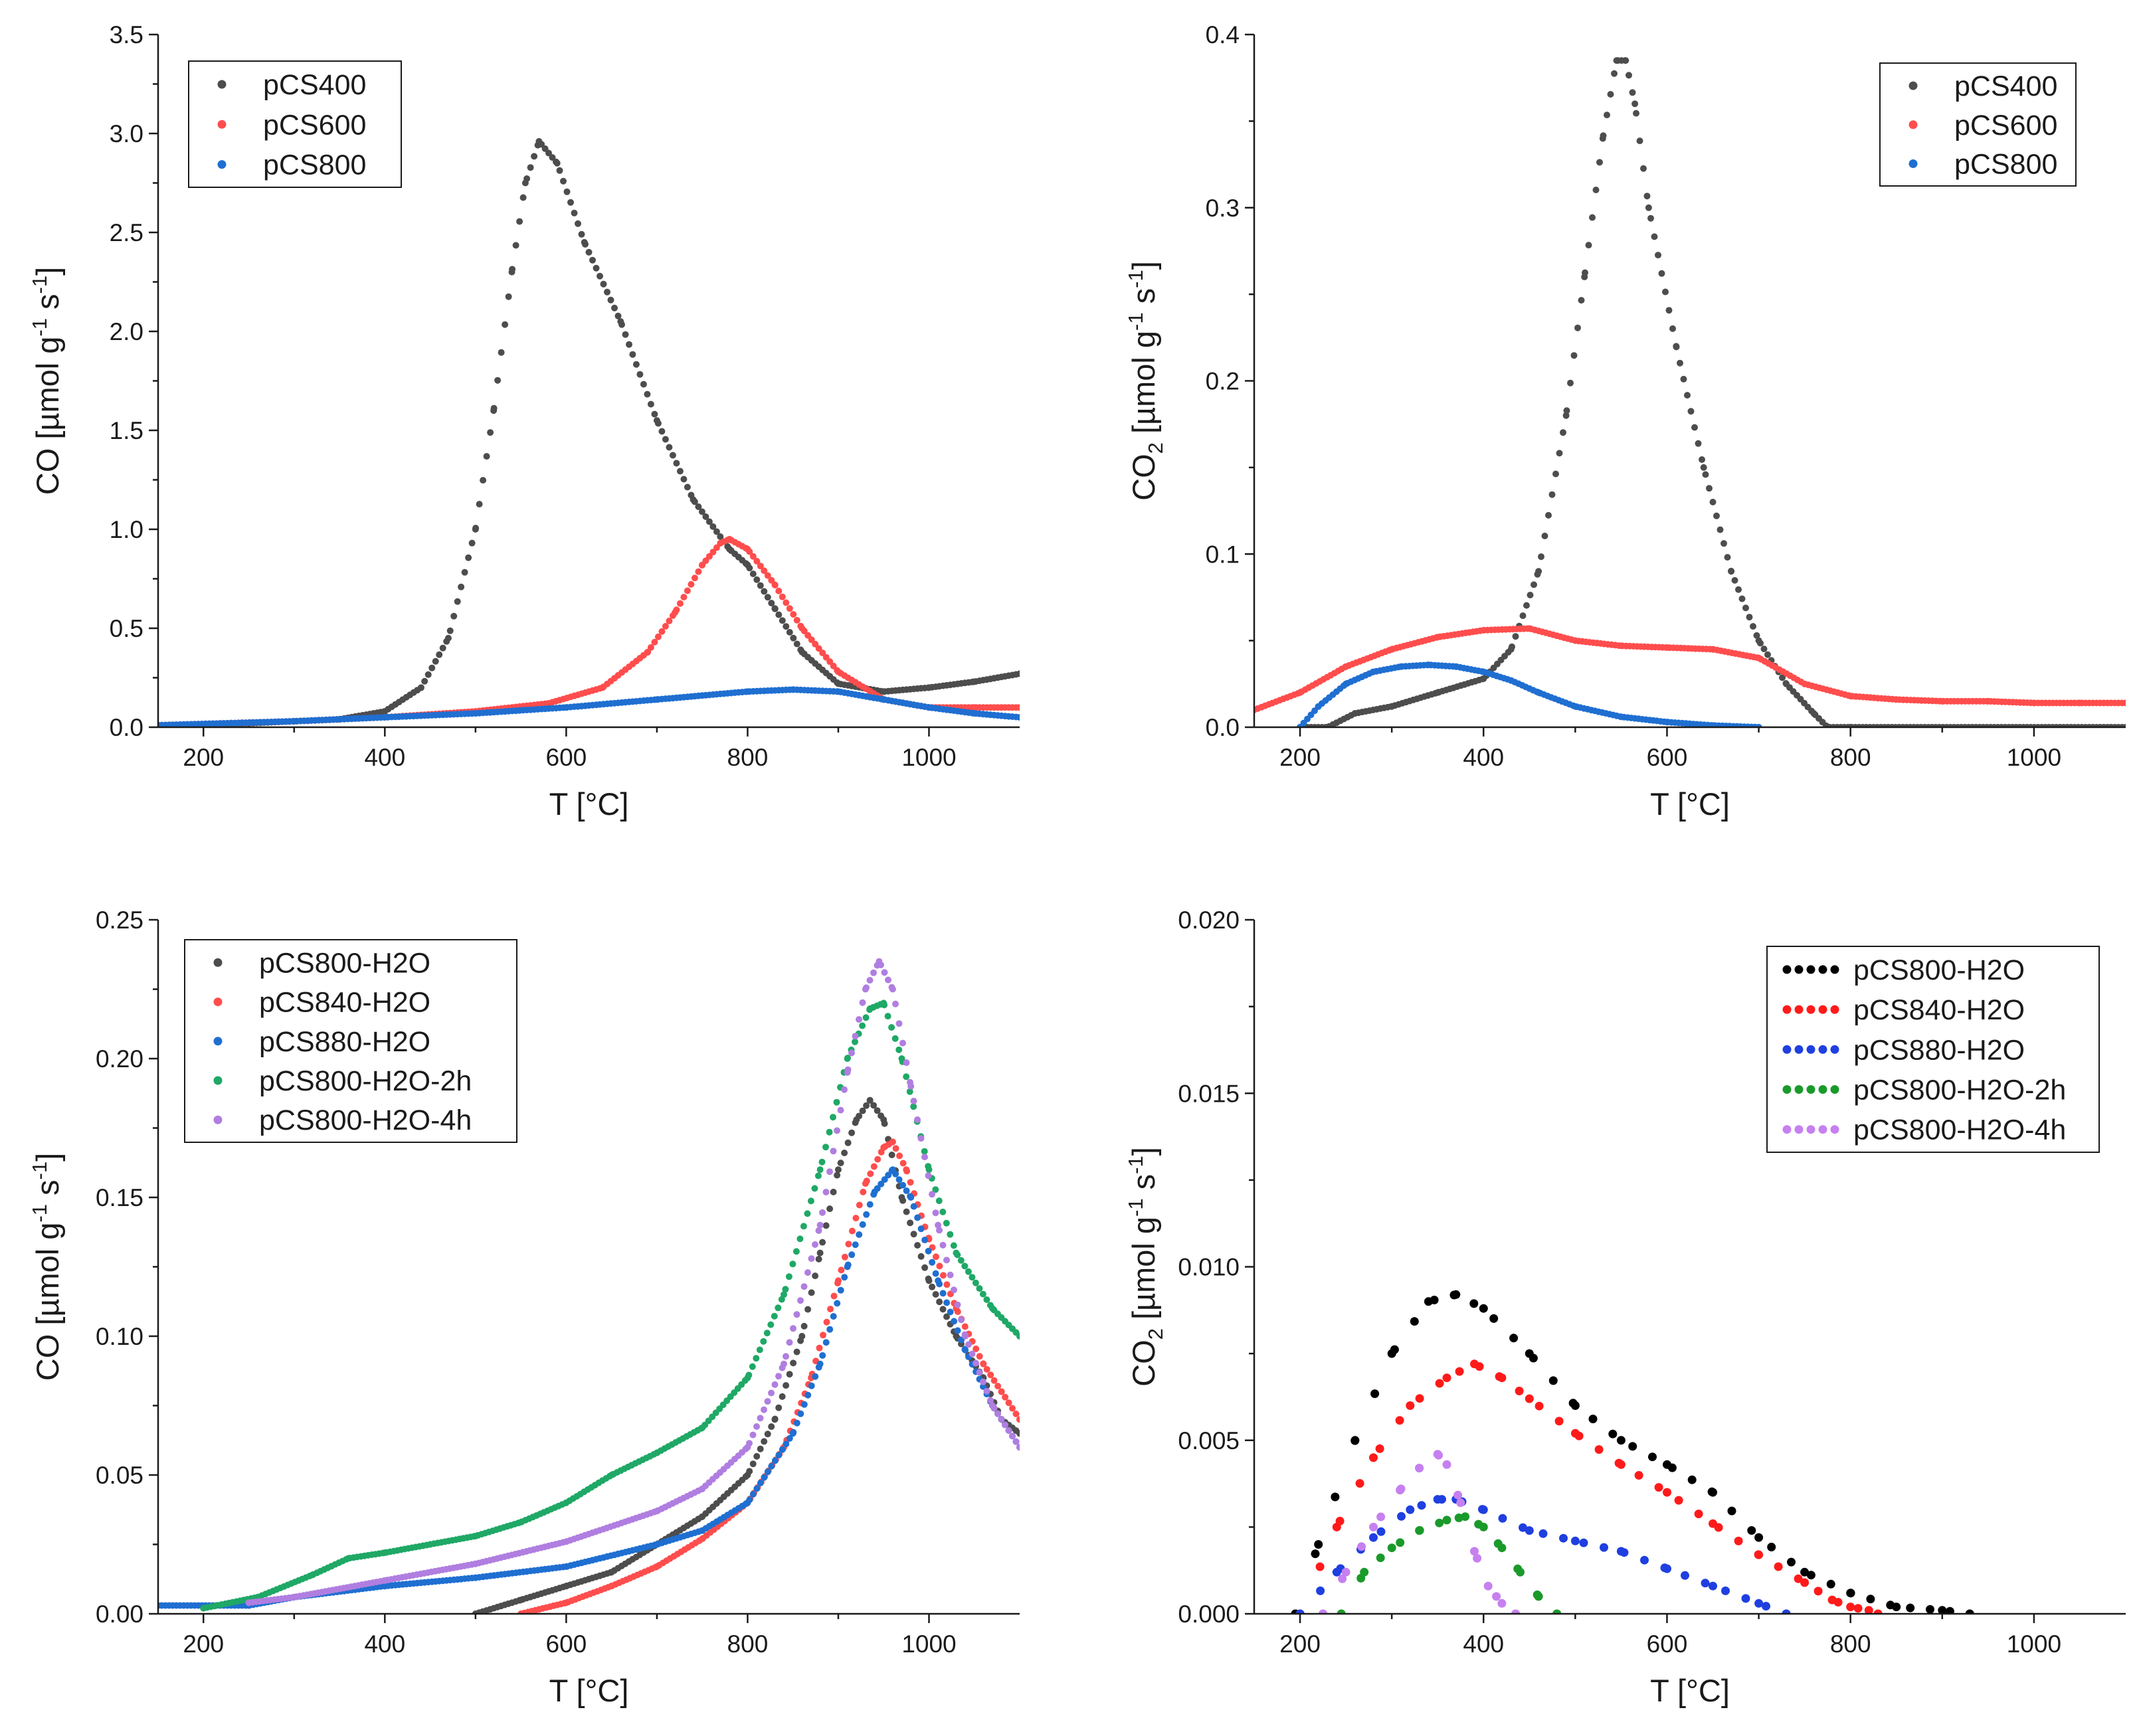 The height and width of the screenshot is (1736, 2139). Describe the element at coordinates (126, 332) in the screenshot. I see `y-tick-label: 2.0` at that location.